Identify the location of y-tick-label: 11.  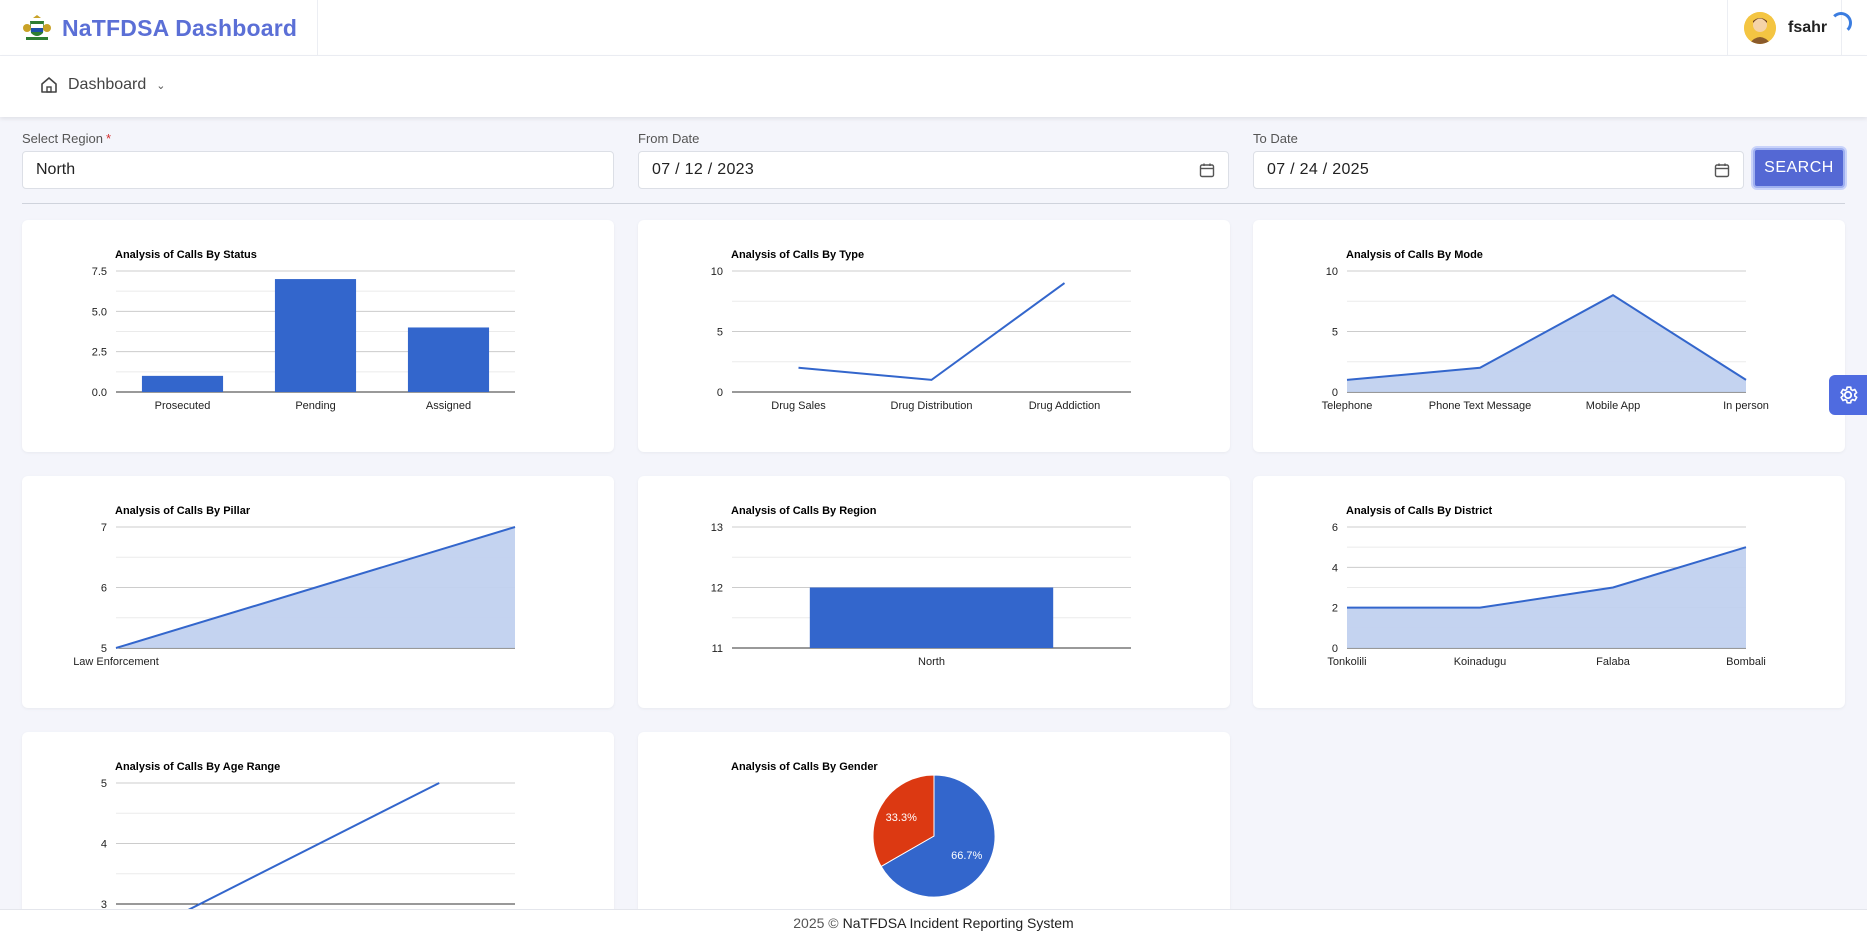
(717, 649).